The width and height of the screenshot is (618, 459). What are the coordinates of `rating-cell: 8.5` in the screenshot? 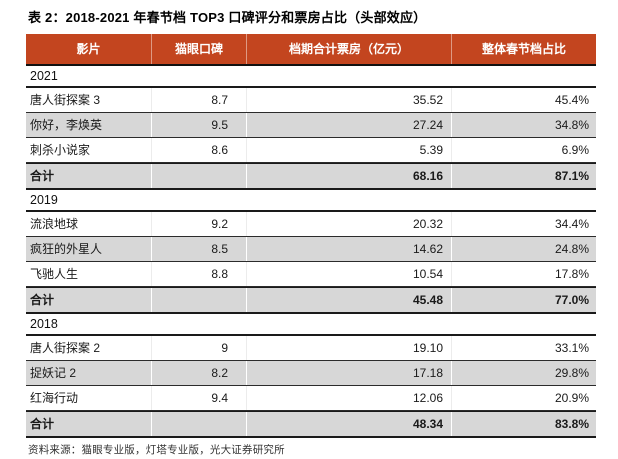 It's located at (198, 249).